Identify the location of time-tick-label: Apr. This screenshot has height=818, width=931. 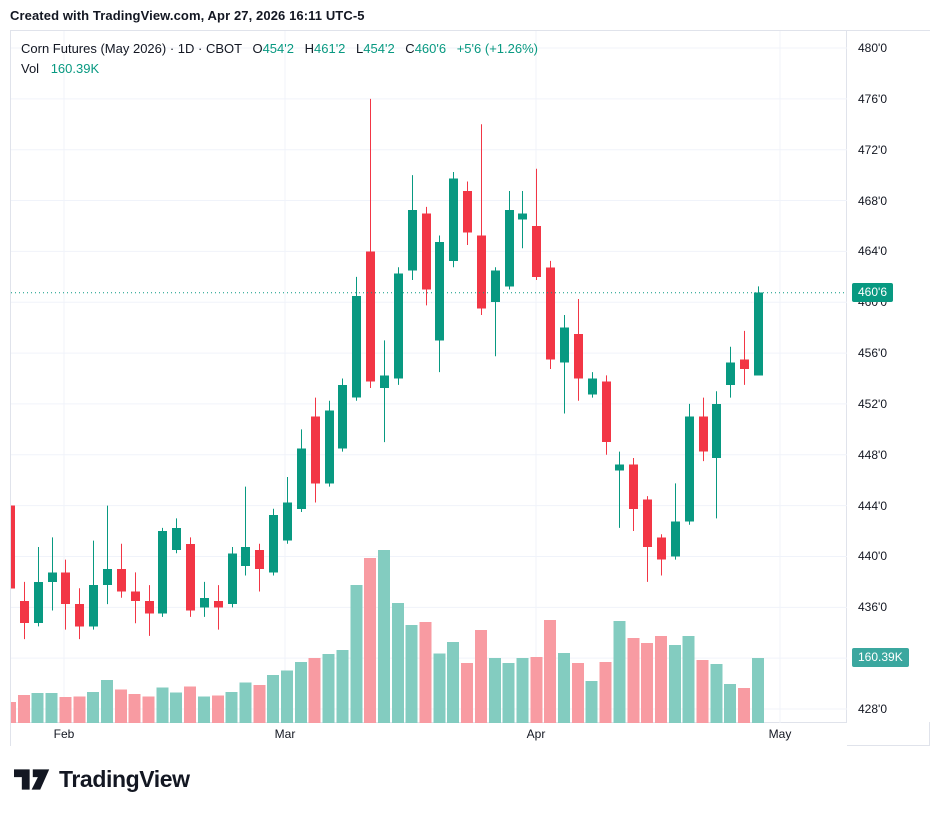
(536, 734).